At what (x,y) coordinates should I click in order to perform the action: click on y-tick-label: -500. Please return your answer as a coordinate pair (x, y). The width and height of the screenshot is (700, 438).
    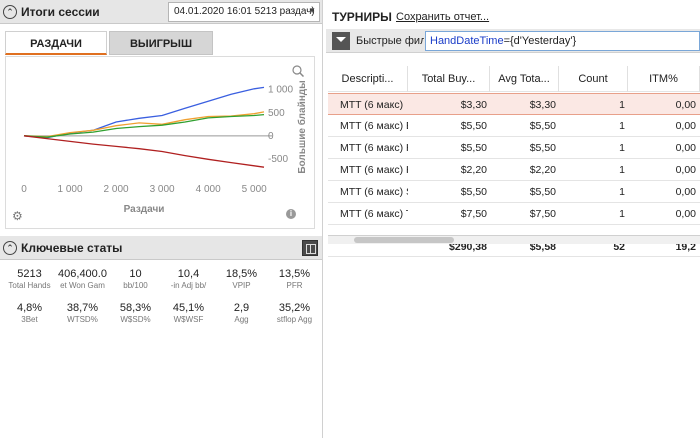
    Looking at the image, I should click on (278, 159).